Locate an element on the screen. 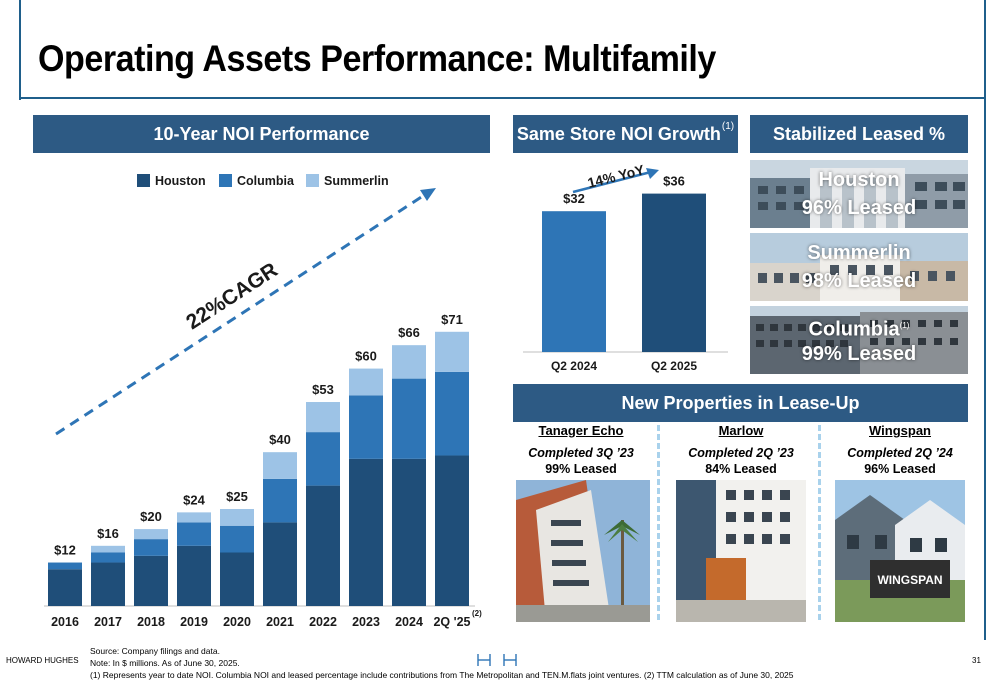  property-marlow: Marlow Completed 2Q ’23 84% Leased is located at coordinates (741, 449).